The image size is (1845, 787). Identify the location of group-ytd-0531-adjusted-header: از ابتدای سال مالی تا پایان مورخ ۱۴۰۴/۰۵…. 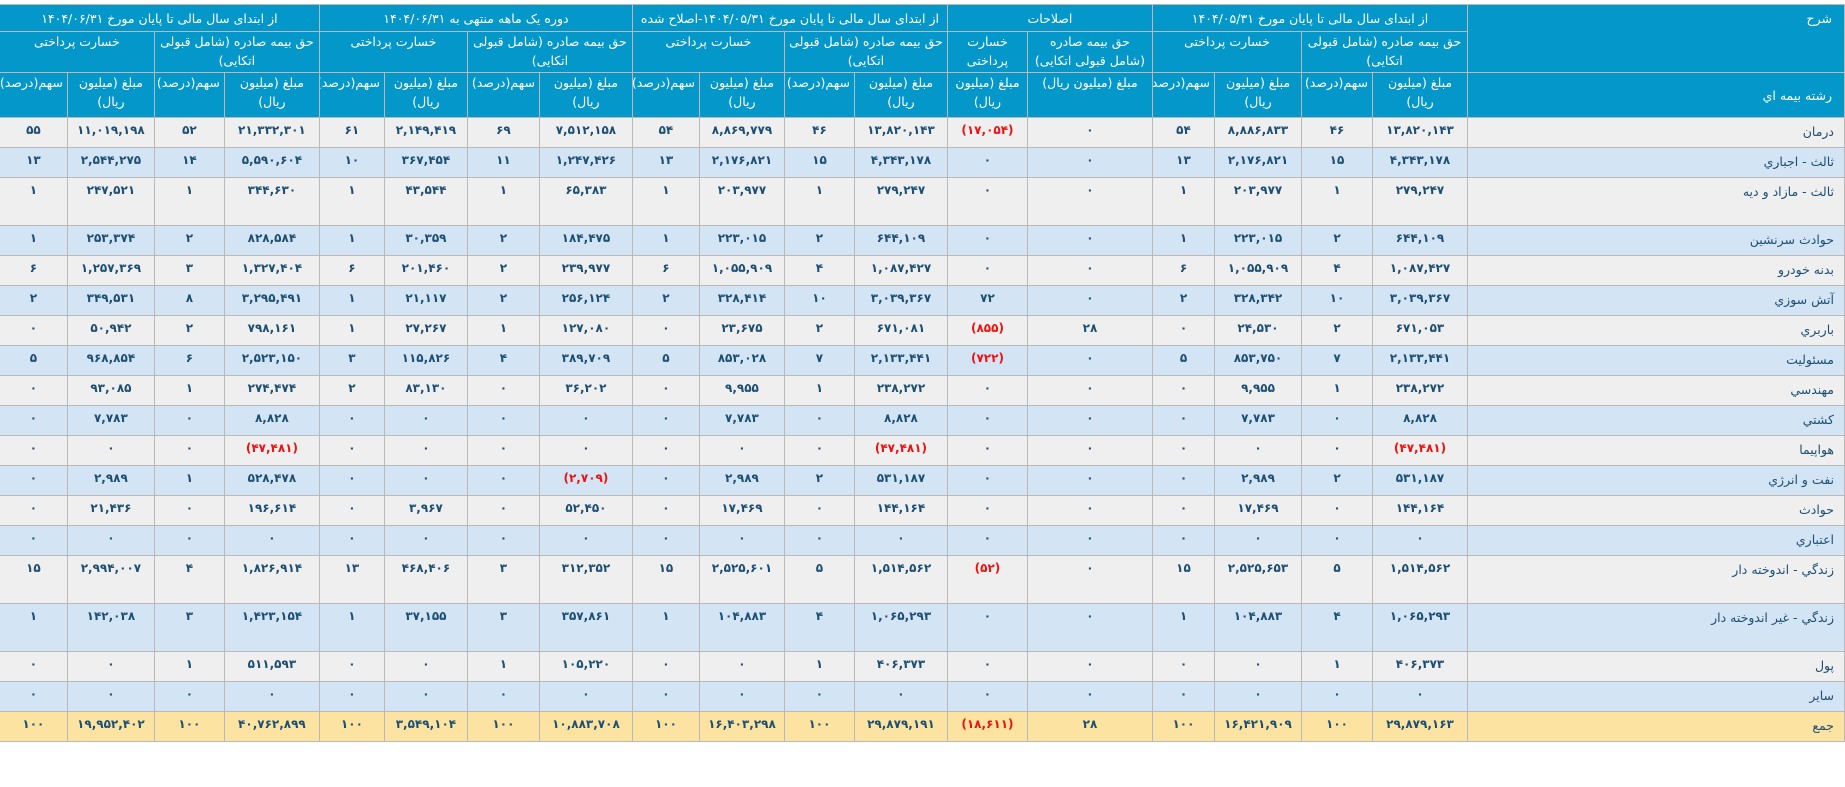
(789, 18).